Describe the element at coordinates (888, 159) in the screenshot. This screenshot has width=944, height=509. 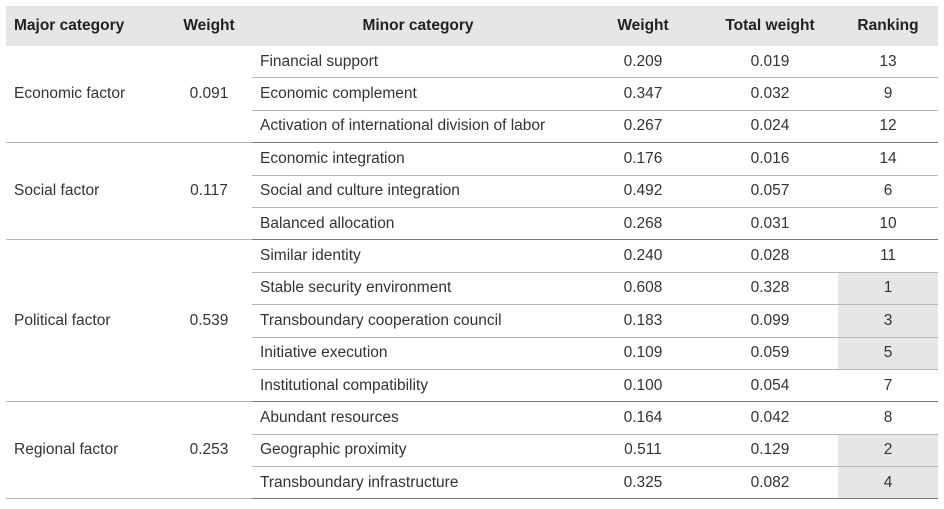
I see `ranking-cell: 14` at that location.